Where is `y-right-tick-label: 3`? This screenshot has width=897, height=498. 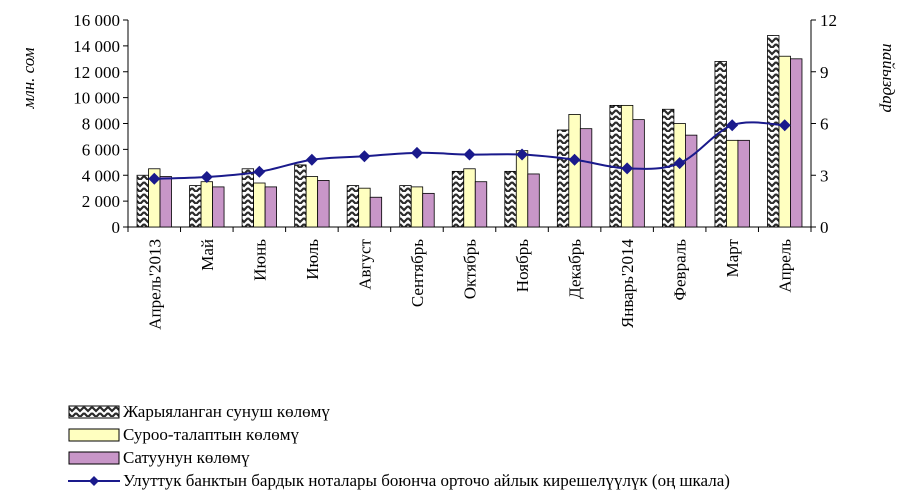 y-right-tick-label: 3 is located at coordinates (824, 175).